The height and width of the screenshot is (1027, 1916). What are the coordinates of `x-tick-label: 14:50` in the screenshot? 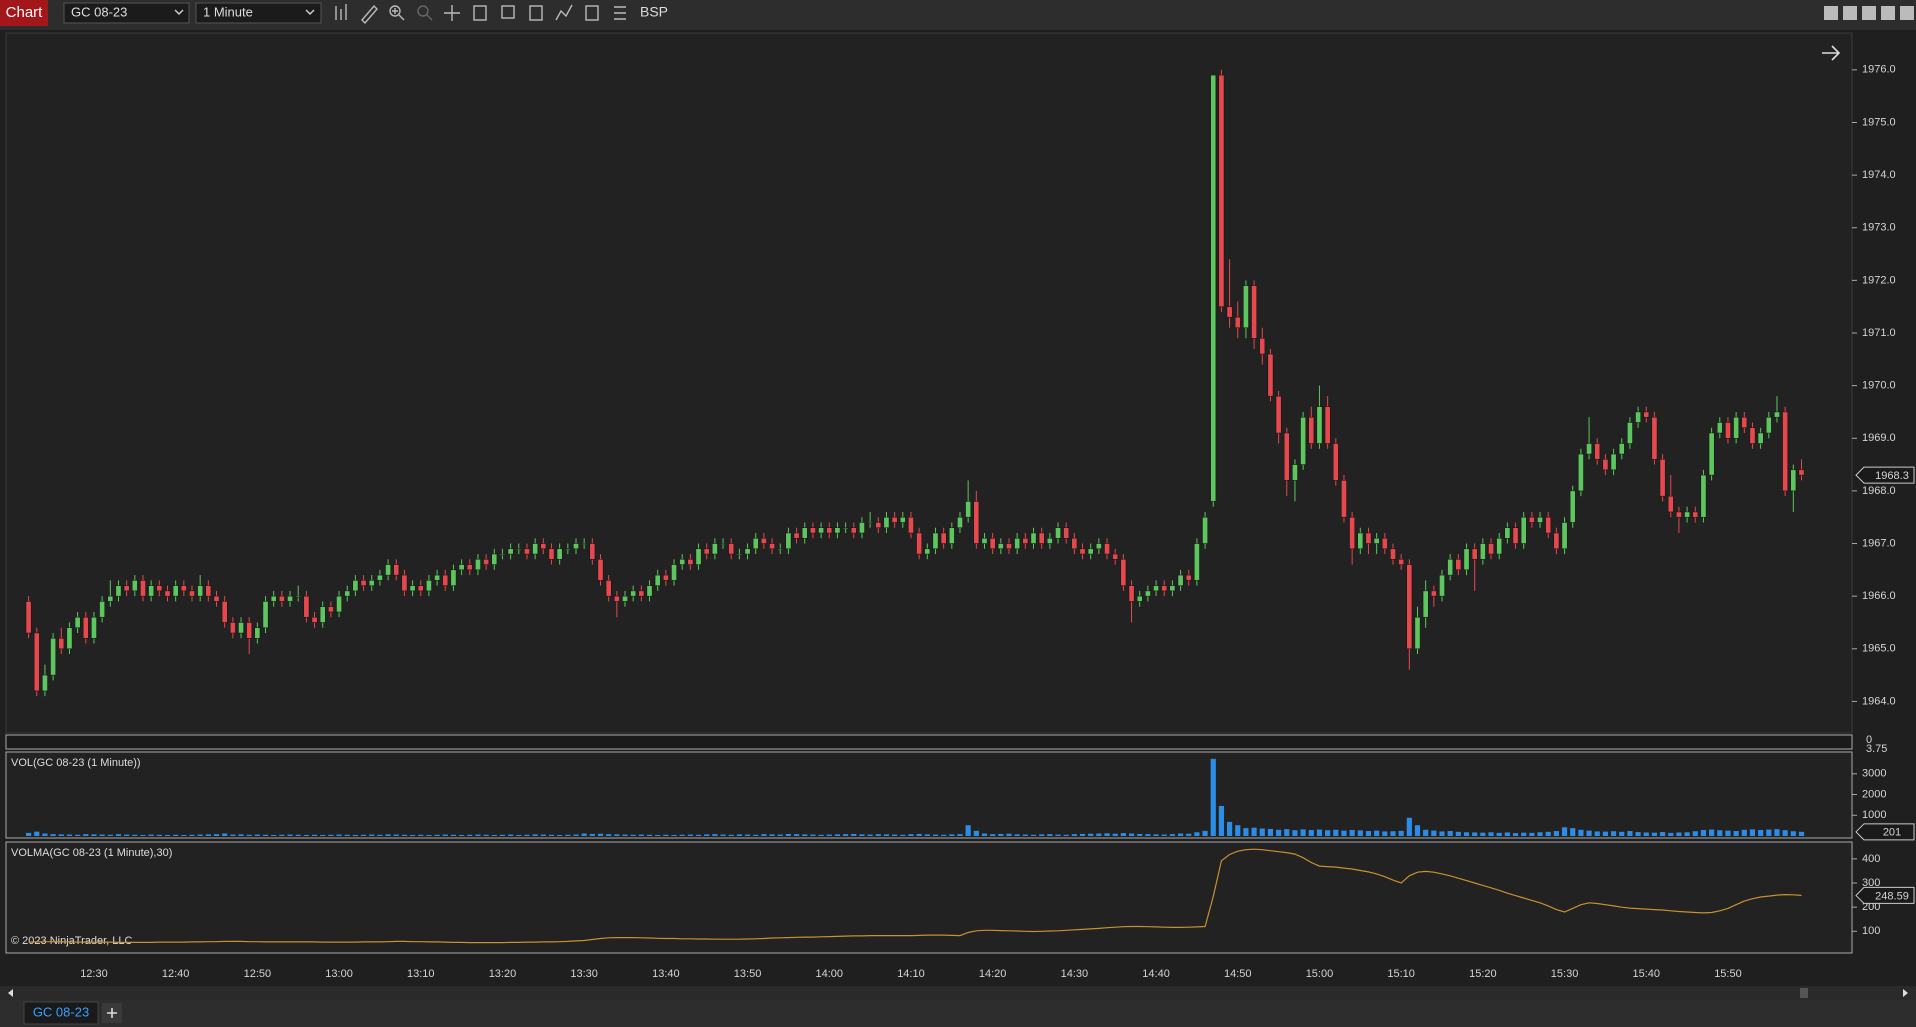 It's located at (1238, 974).